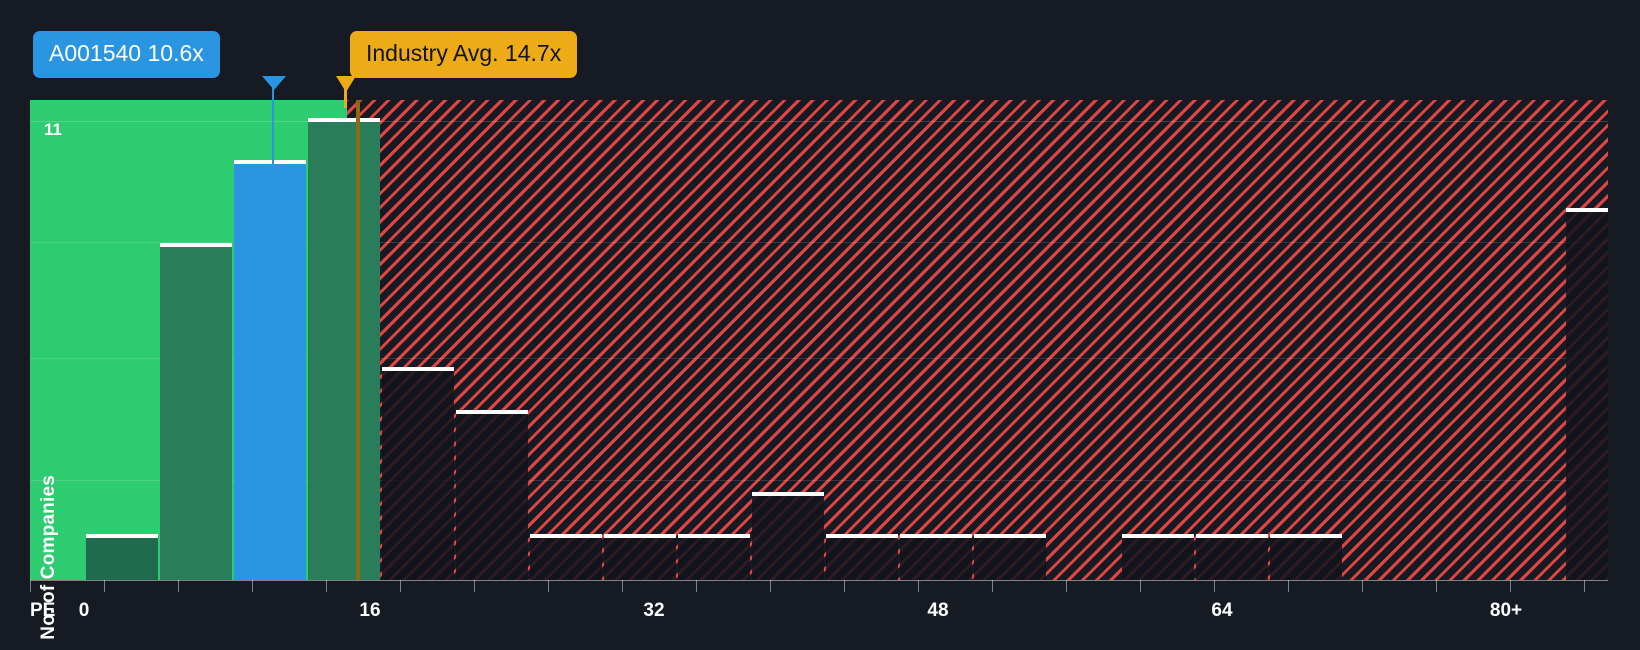  What do you see at coordinates (270, 370) in the screenshot?
I see `bar-bin-2-highlighted` at bounding box center [270, 370].